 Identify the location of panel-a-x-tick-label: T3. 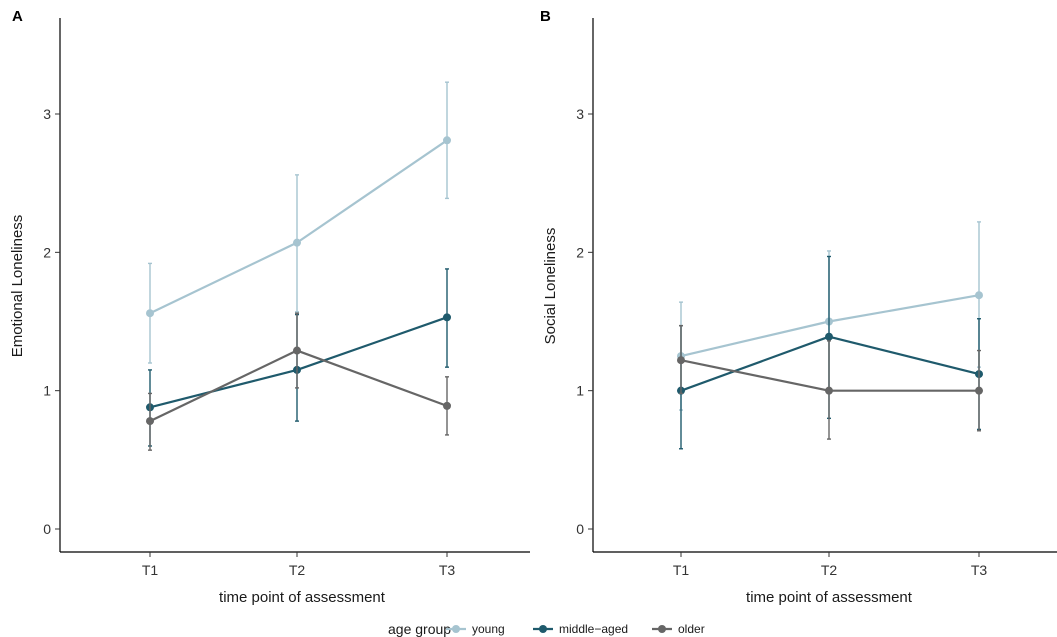
(447, 570).